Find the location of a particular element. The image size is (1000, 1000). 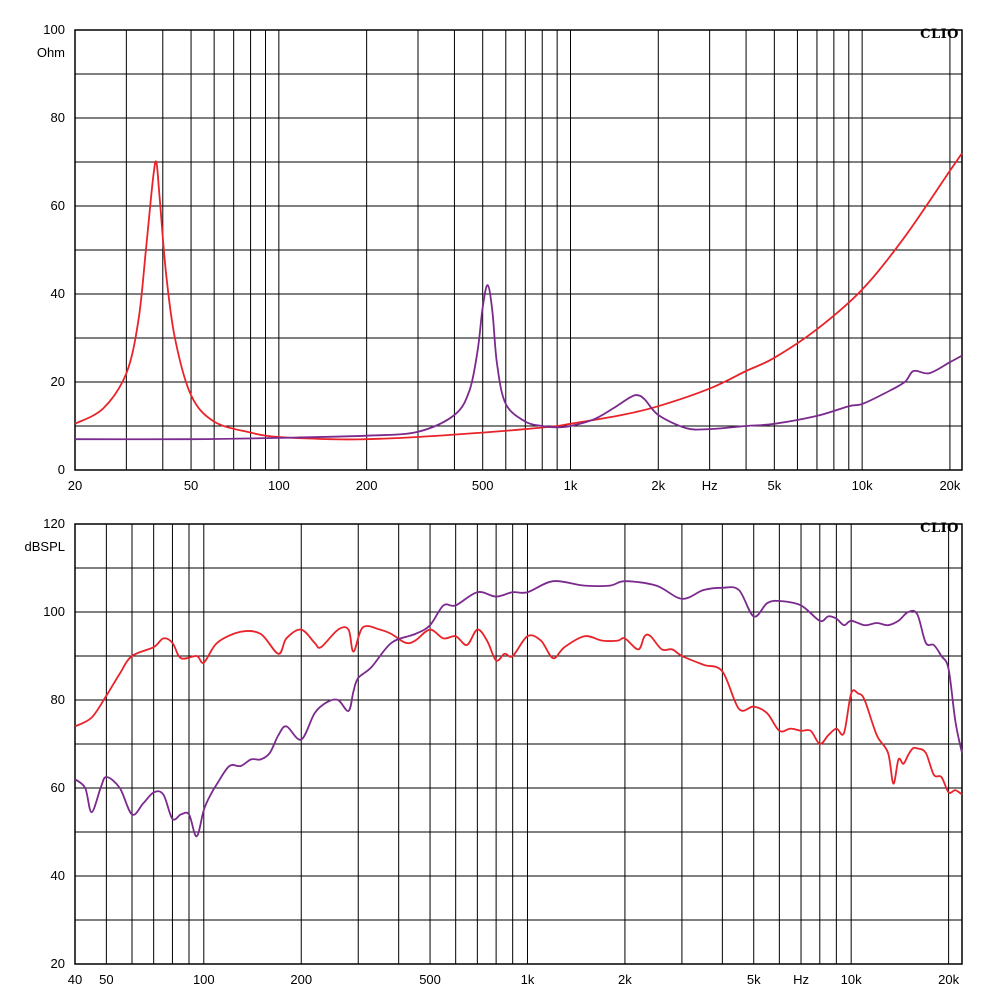

x-tick-label: 40 is located at coordinates (75, 979).